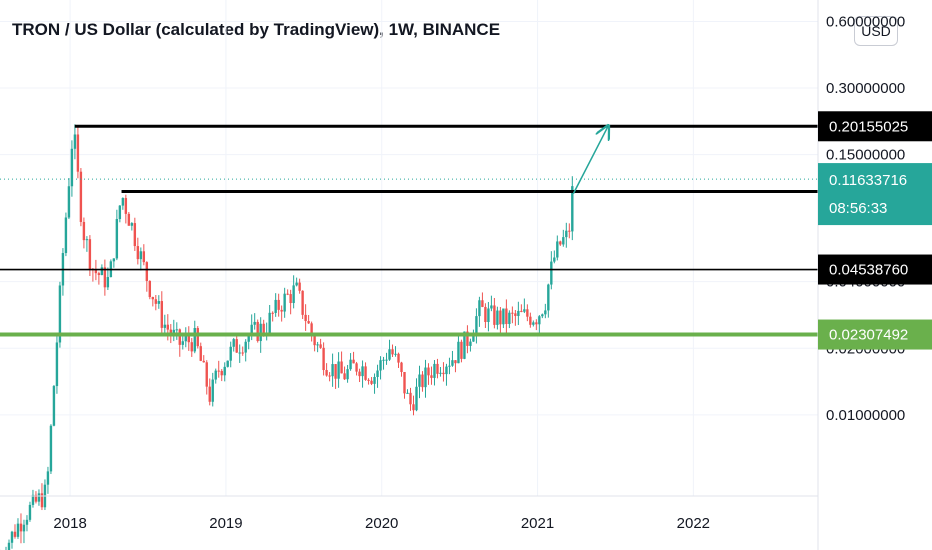 The image size is (932, 550). What do you see at coordinates (225, 523) in the screenshot?
I see `x-tick-label: 2019` at bounding box center [225, 523].